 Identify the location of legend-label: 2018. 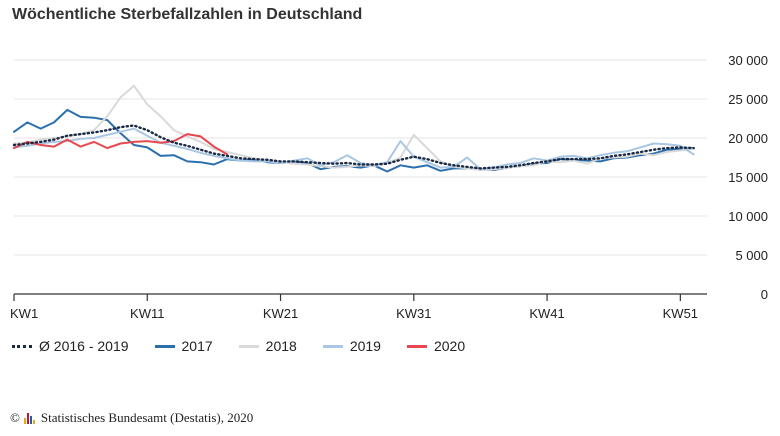
(281, 346).